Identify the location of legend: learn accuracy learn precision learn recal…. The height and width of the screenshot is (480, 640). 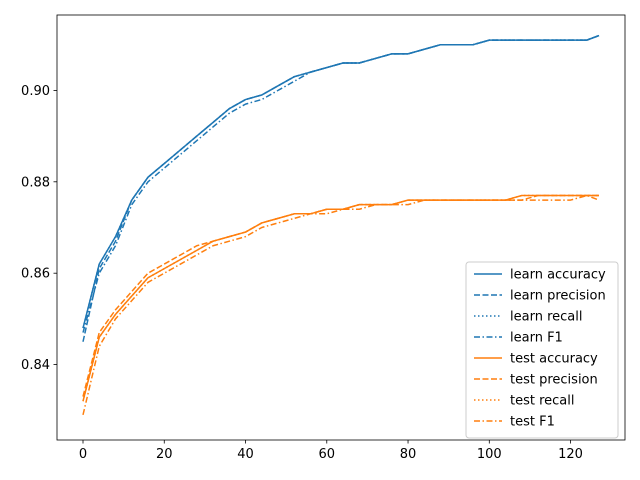
(542, 350).